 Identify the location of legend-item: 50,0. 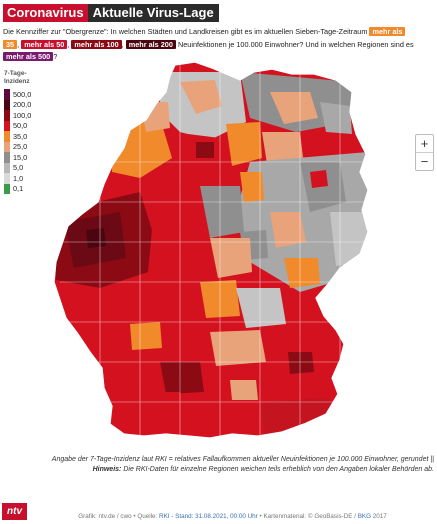
(26, 125).